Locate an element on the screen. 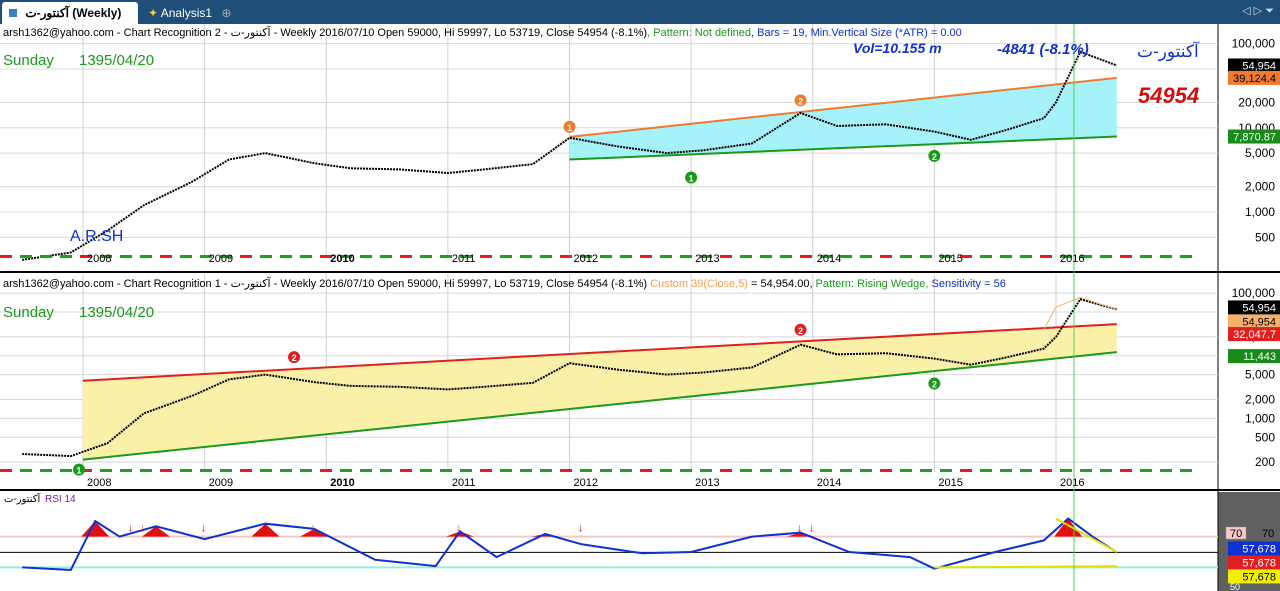 This screenshot has width=1280, height=591. y-tick-label: 20,000 is located at coordinates (1256, 102).